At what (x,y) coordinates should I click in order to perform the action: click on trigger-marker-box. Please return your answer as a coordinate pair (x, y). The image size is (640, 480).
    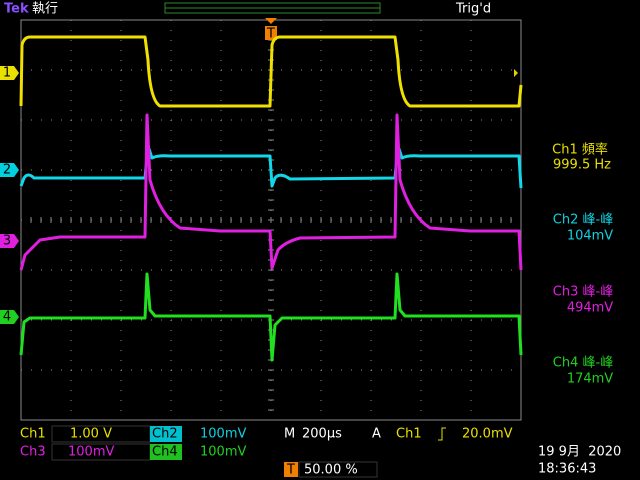
    Looking at the image, I should click on (291, 469).